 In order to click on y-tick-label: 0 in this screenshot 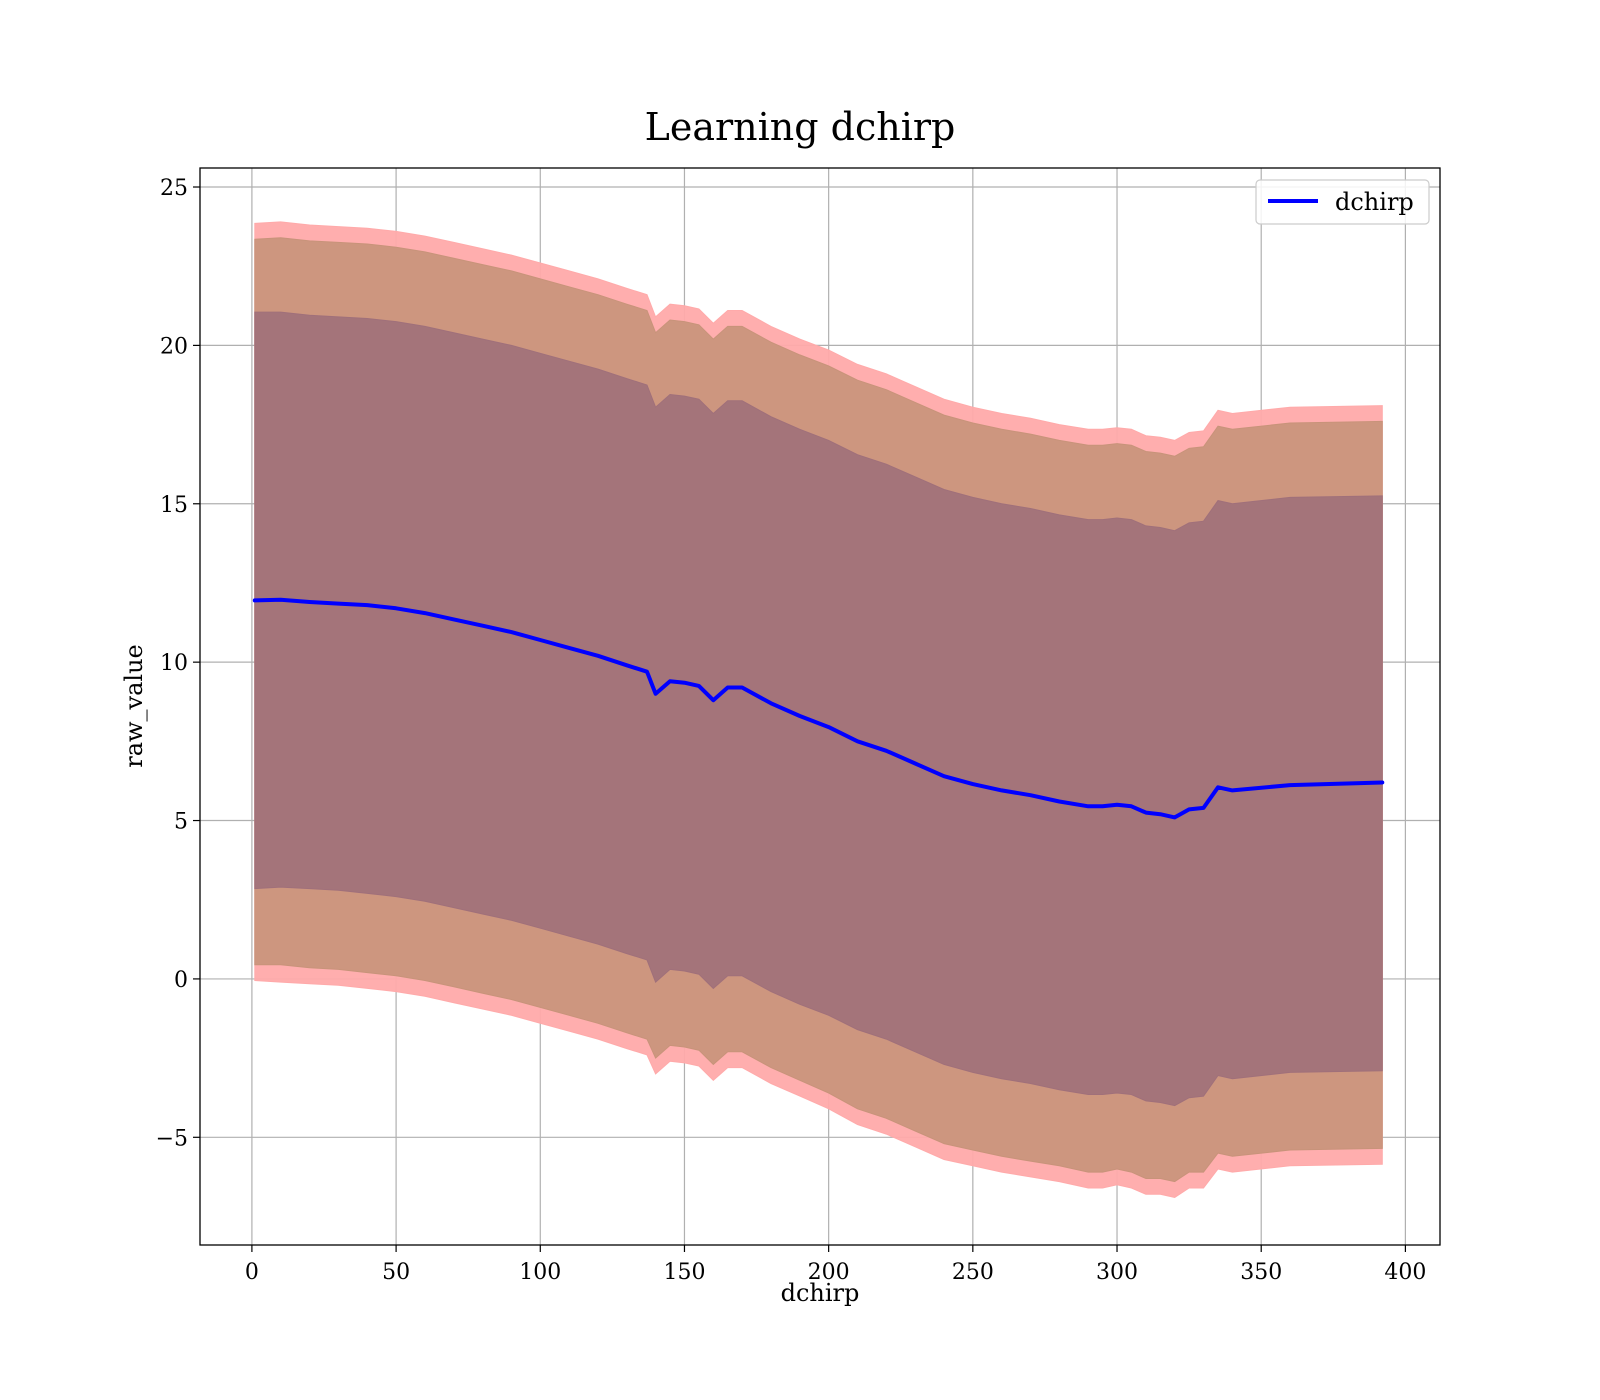, I will do `click(181, 980)`.